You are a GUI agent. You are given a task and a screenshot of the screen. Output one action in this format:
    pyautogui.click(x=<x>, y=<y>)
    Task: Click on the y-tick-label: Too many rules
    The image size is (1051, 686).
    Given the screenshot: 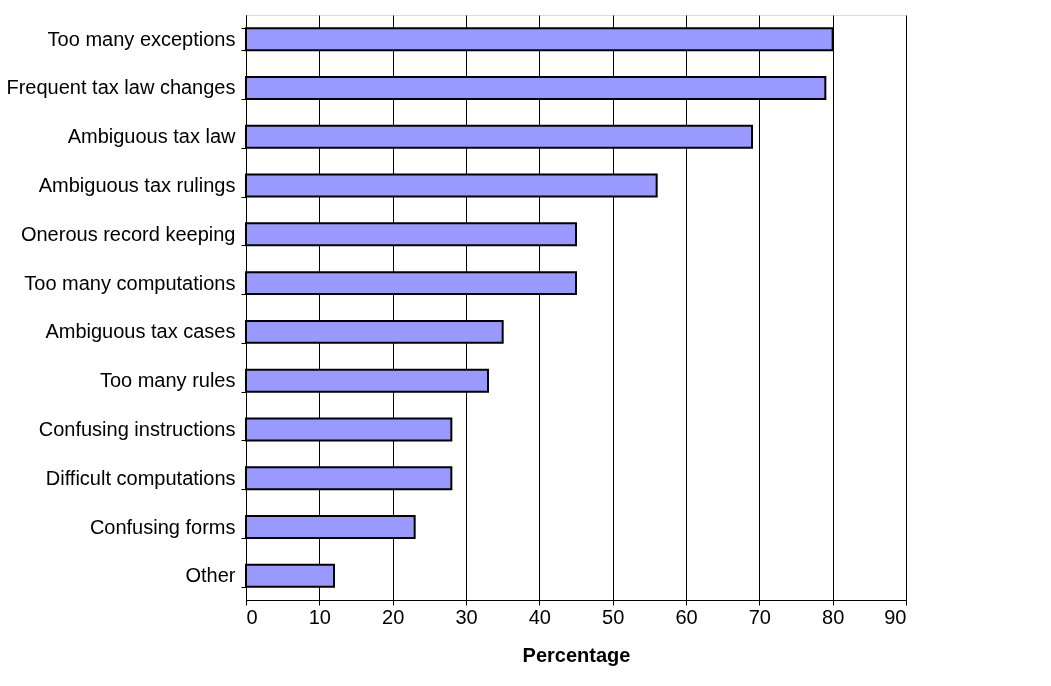 What is the action you would take?
    pyautogui.click(x=167, y=380)
    